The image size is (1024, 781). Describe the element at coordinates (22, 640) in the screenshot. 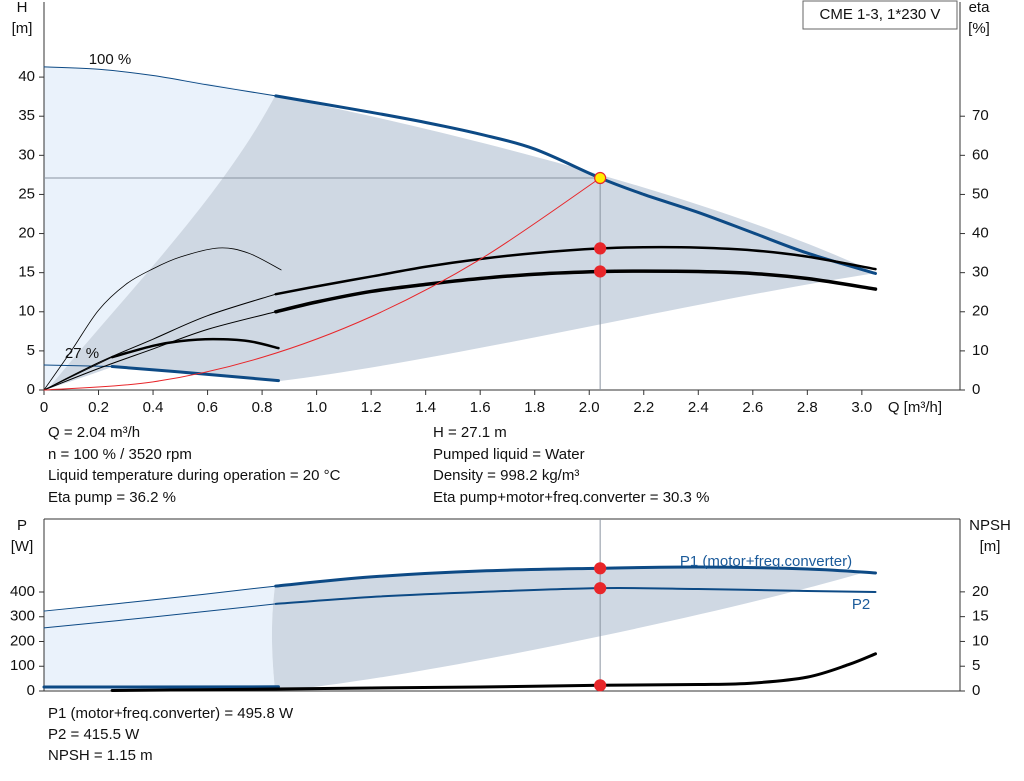

I see `y-tick-label: 200` at that location.